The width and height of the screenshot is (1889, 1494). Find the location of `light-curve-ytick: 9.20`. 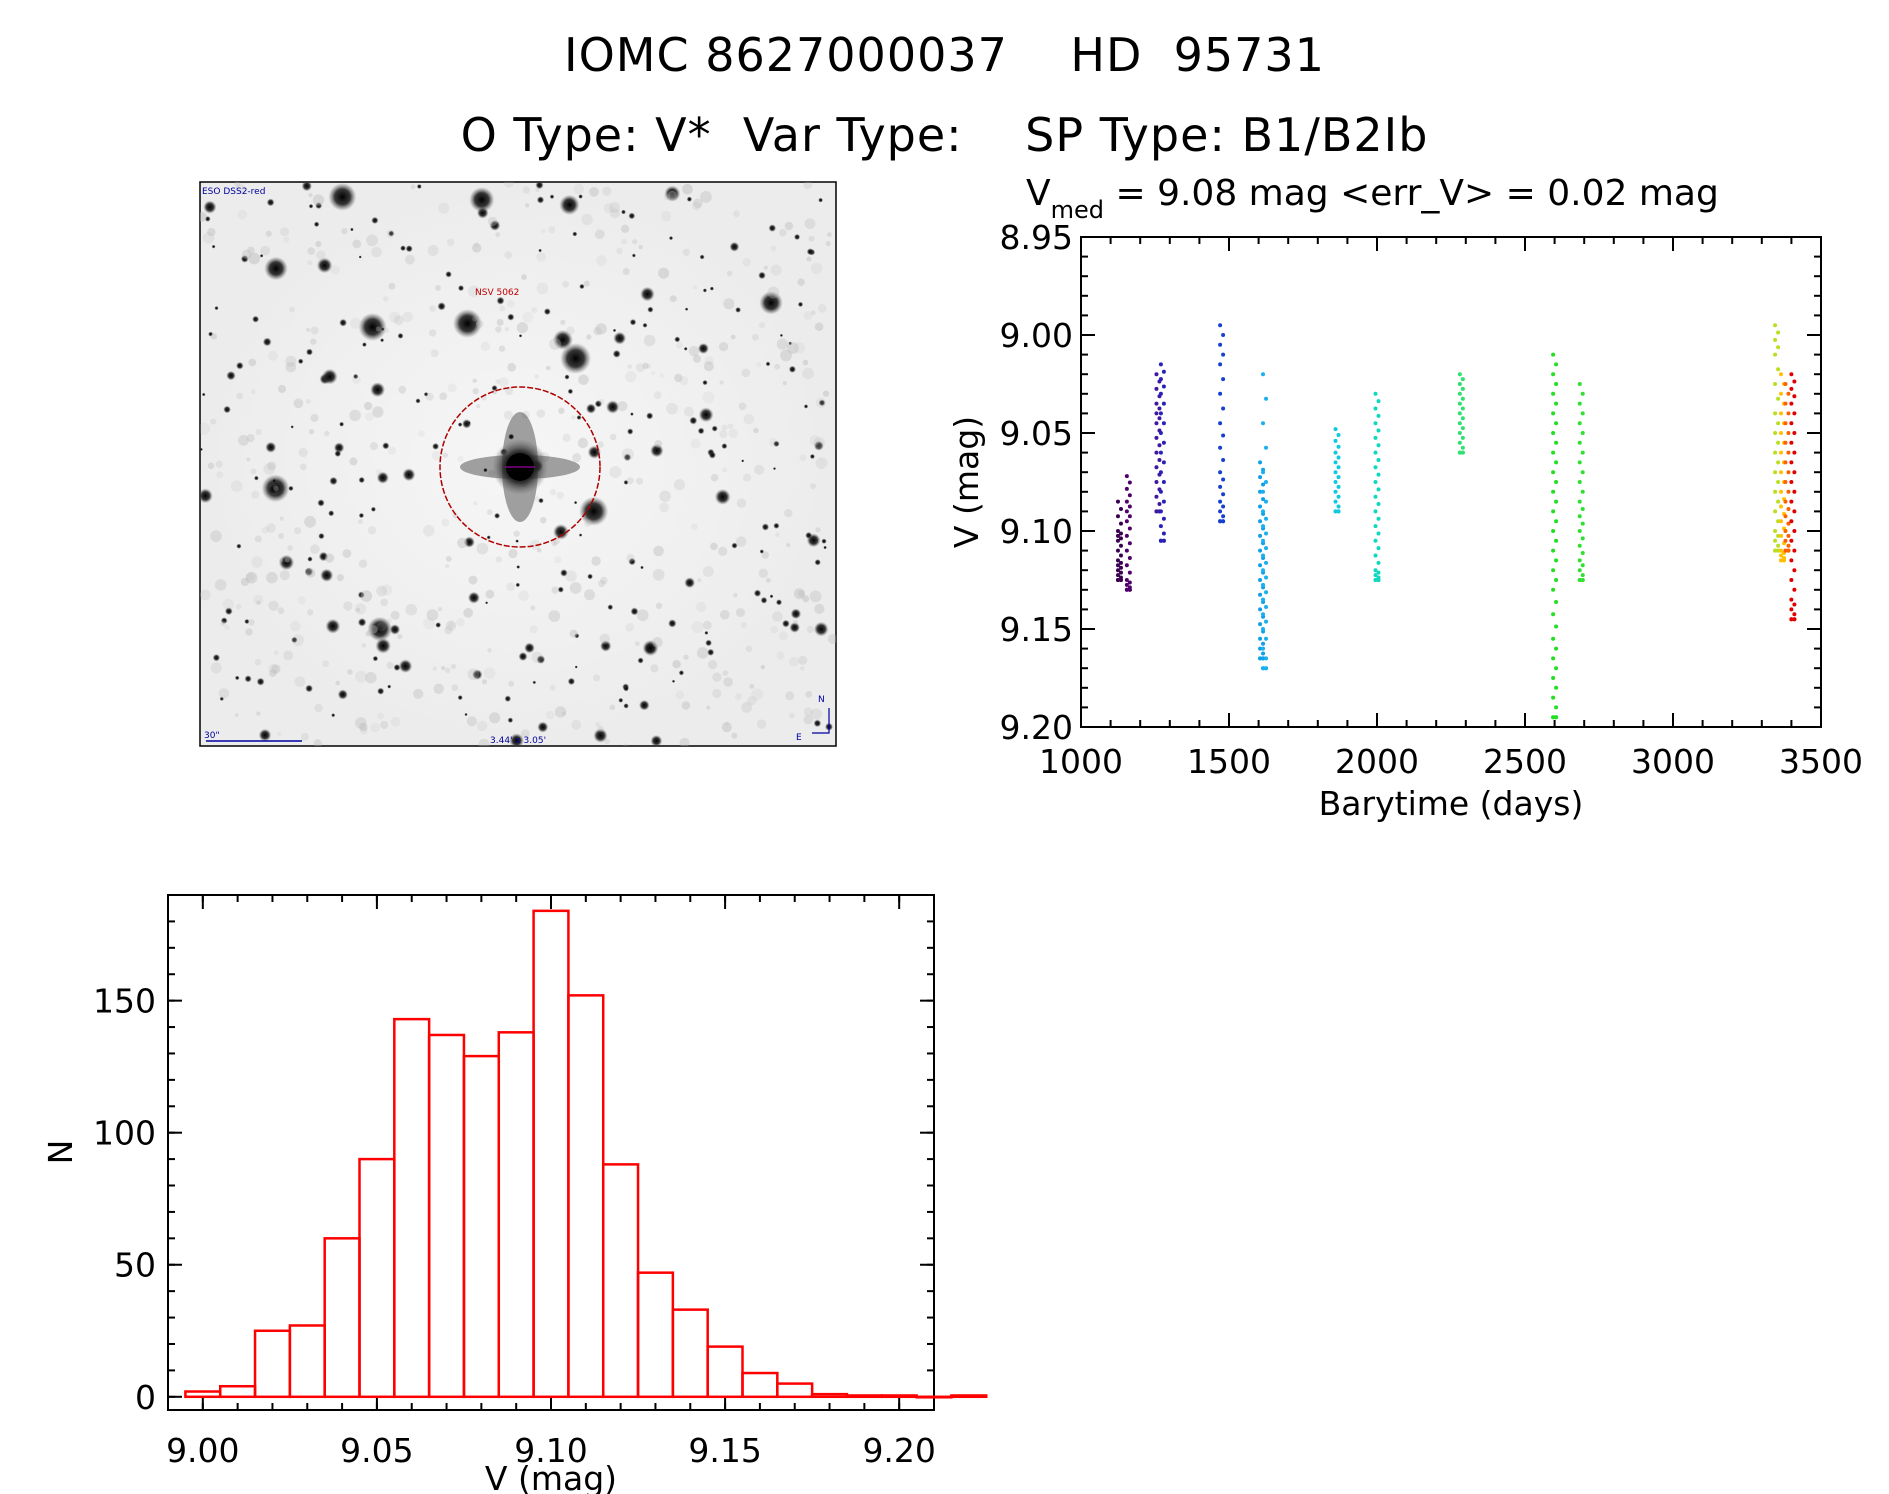

light-curve-ytick: 9.20 is located at coordinates (1036, 727).